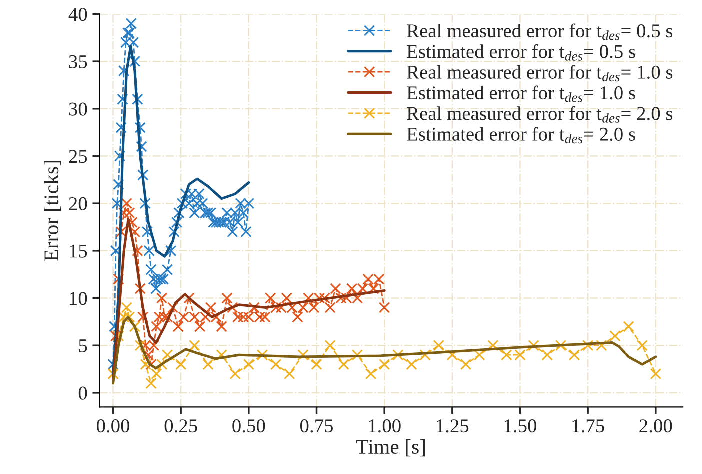 The height and width of the screenshot is (474, 702). What do you see at coordinates (78, 61) in the screenshot?
I see `y-tick-label: 35` at bounding box center [78, 61].